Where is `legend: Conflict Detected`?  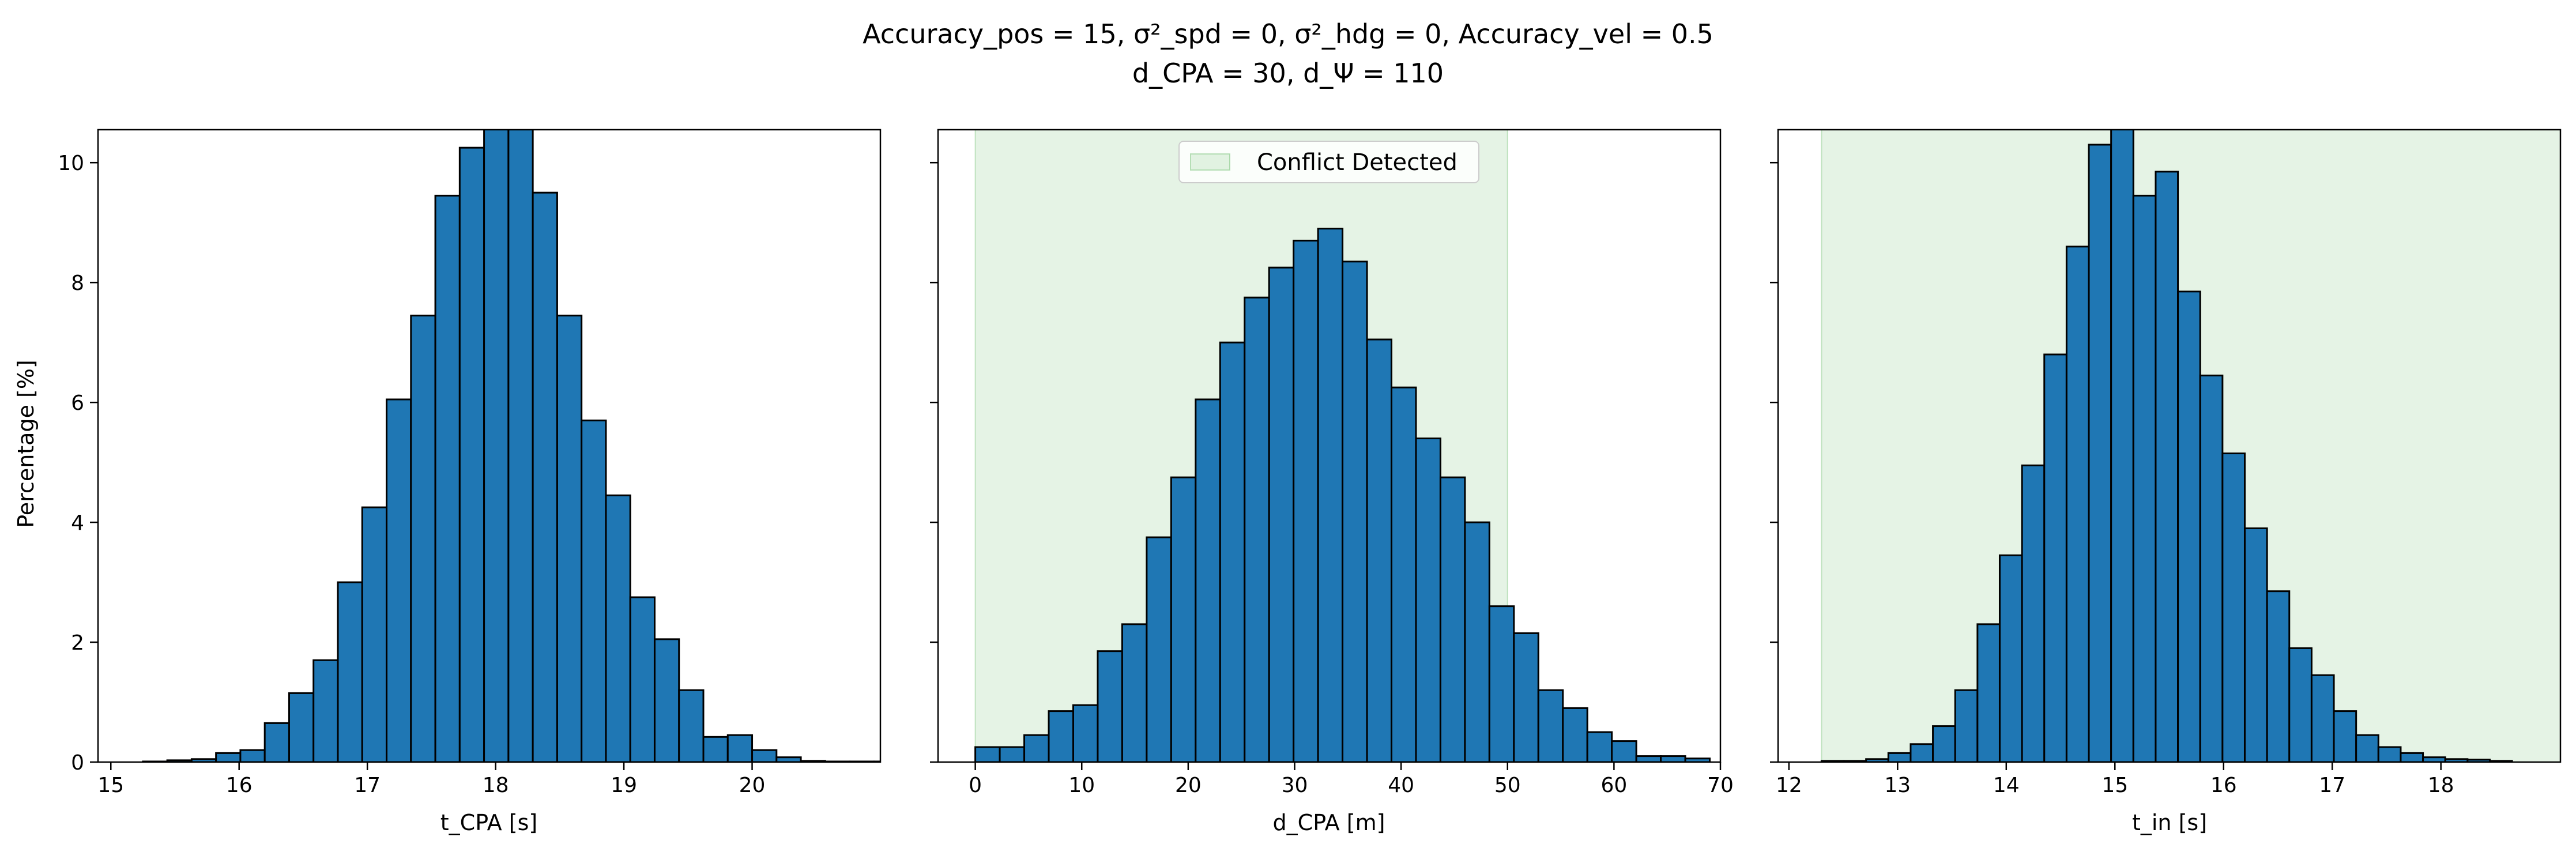
legend: Conflict Detected is located at coordinates (1328, 162).